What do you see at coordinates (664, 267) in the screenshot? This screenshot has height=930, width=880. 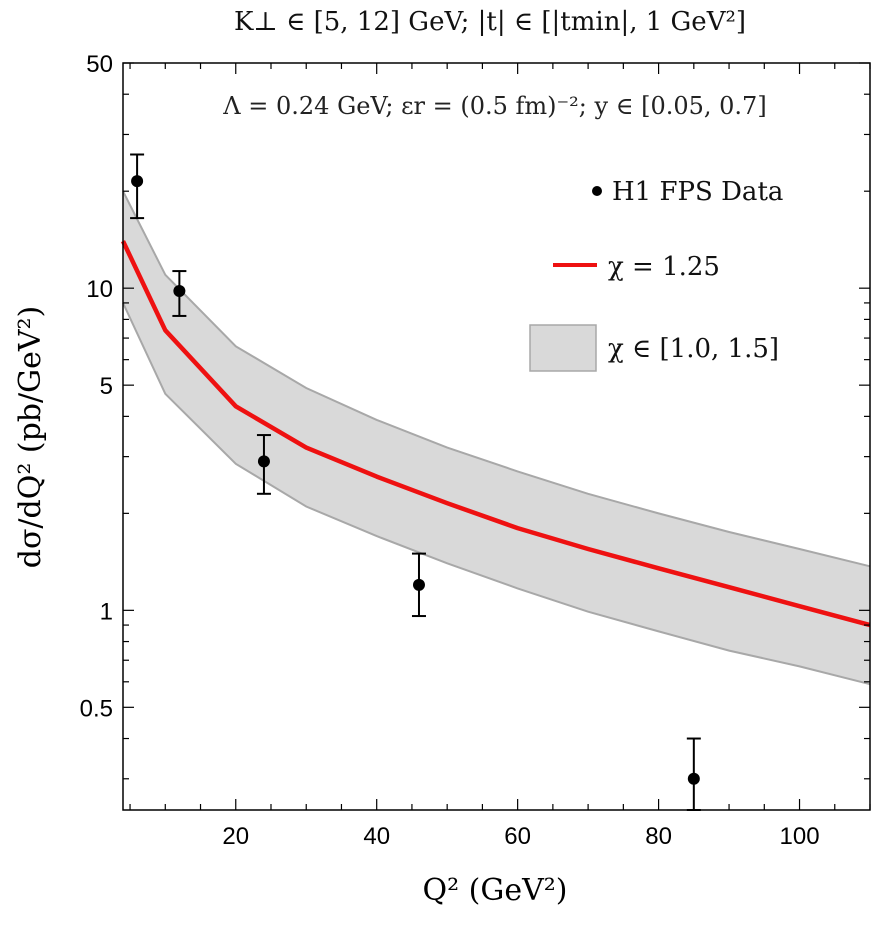 I see `legend-label-line: χ = 1.25` at bounding box center [664, 267].